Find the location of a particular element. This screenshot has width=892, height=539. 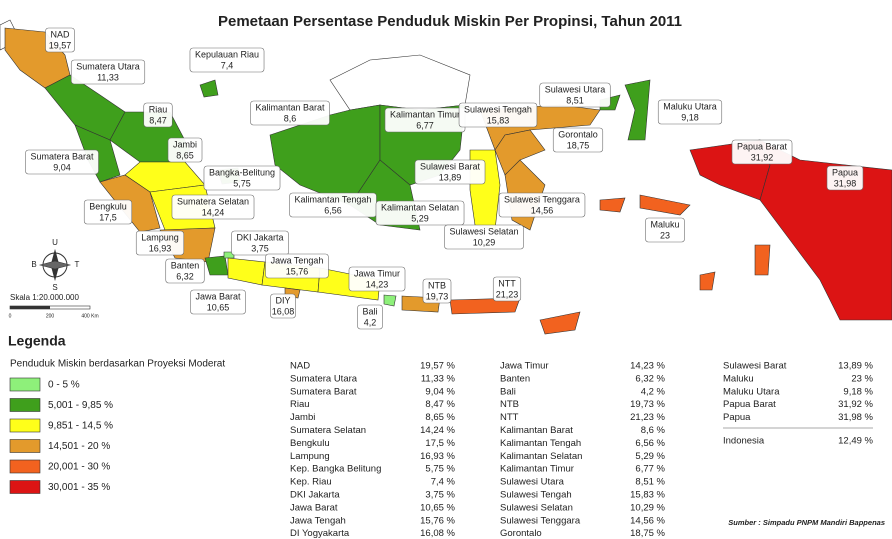

label-value: 15,76 is located at coordinates (297, 271).